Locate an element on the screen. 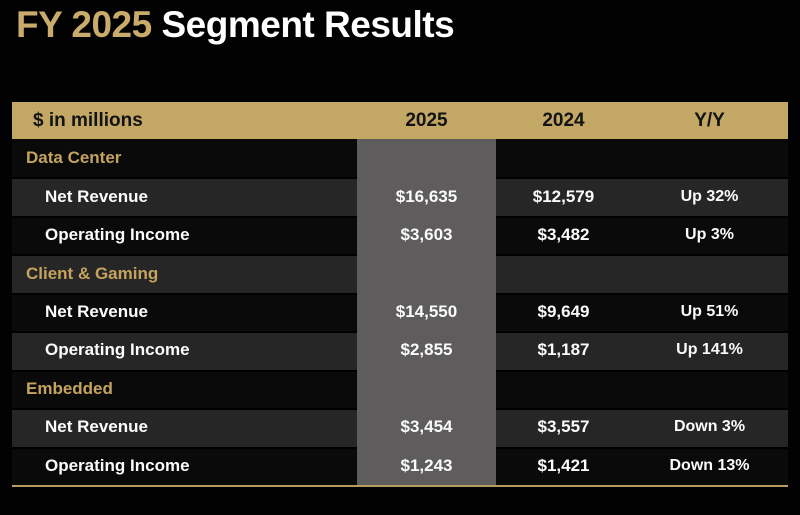 The image size is (800, 515). section-label: Data Center is located at coordinates (184, 158).